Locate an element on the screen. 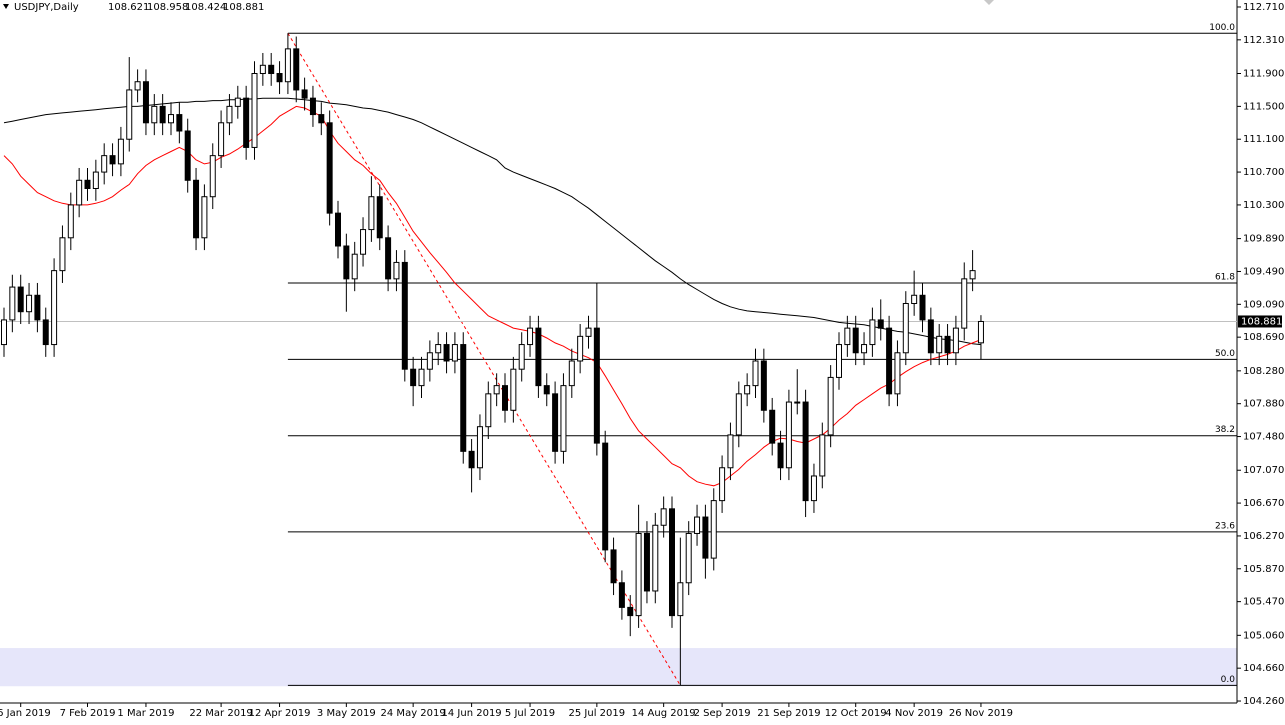 The height and width of the screenshot is (725, 1285). x-tick-label: 24 May 2019 is located at coordinates (413, 713).